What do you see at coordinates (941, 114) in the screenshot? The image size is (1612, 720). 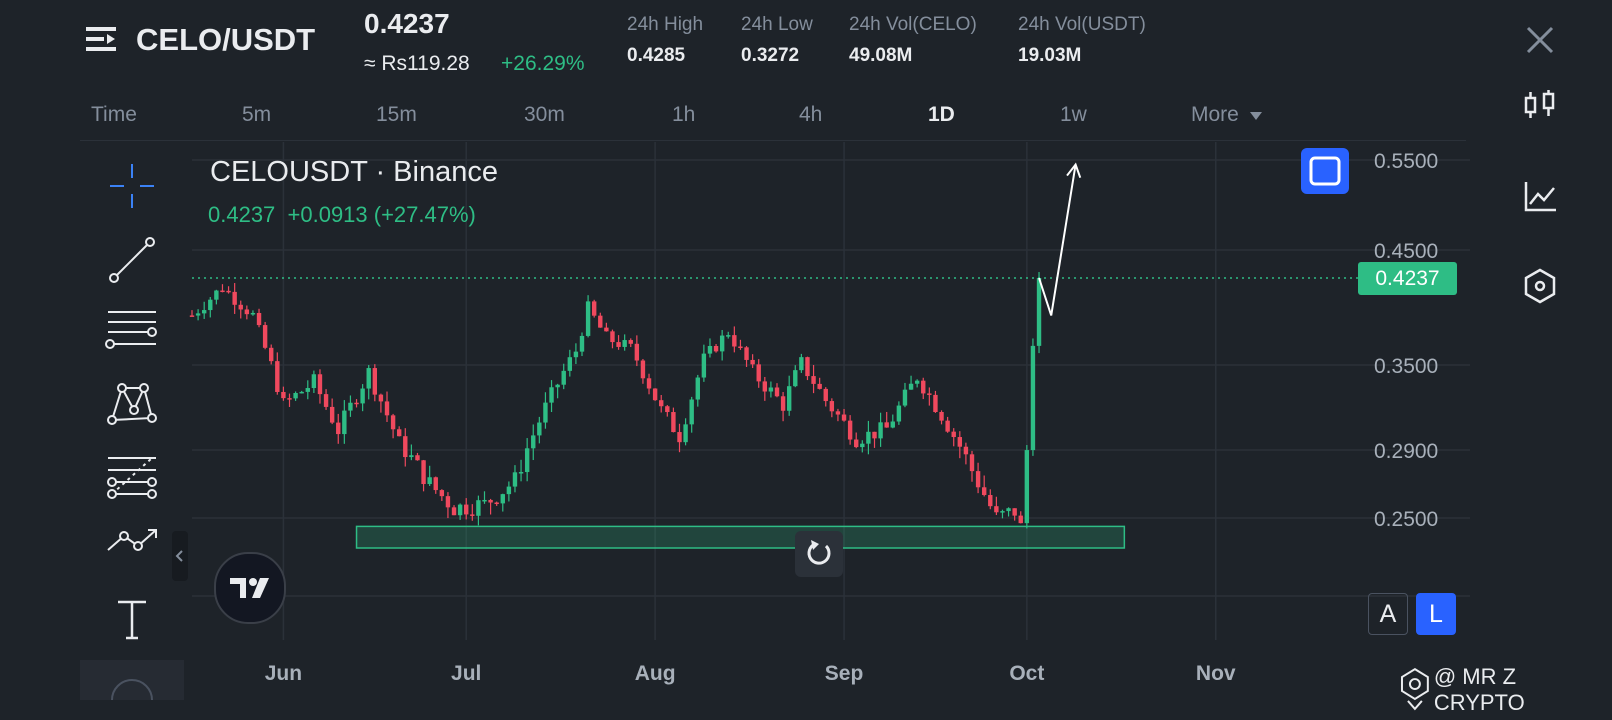 I see `tab-1d: 1D` at bounding box center [941, 114].